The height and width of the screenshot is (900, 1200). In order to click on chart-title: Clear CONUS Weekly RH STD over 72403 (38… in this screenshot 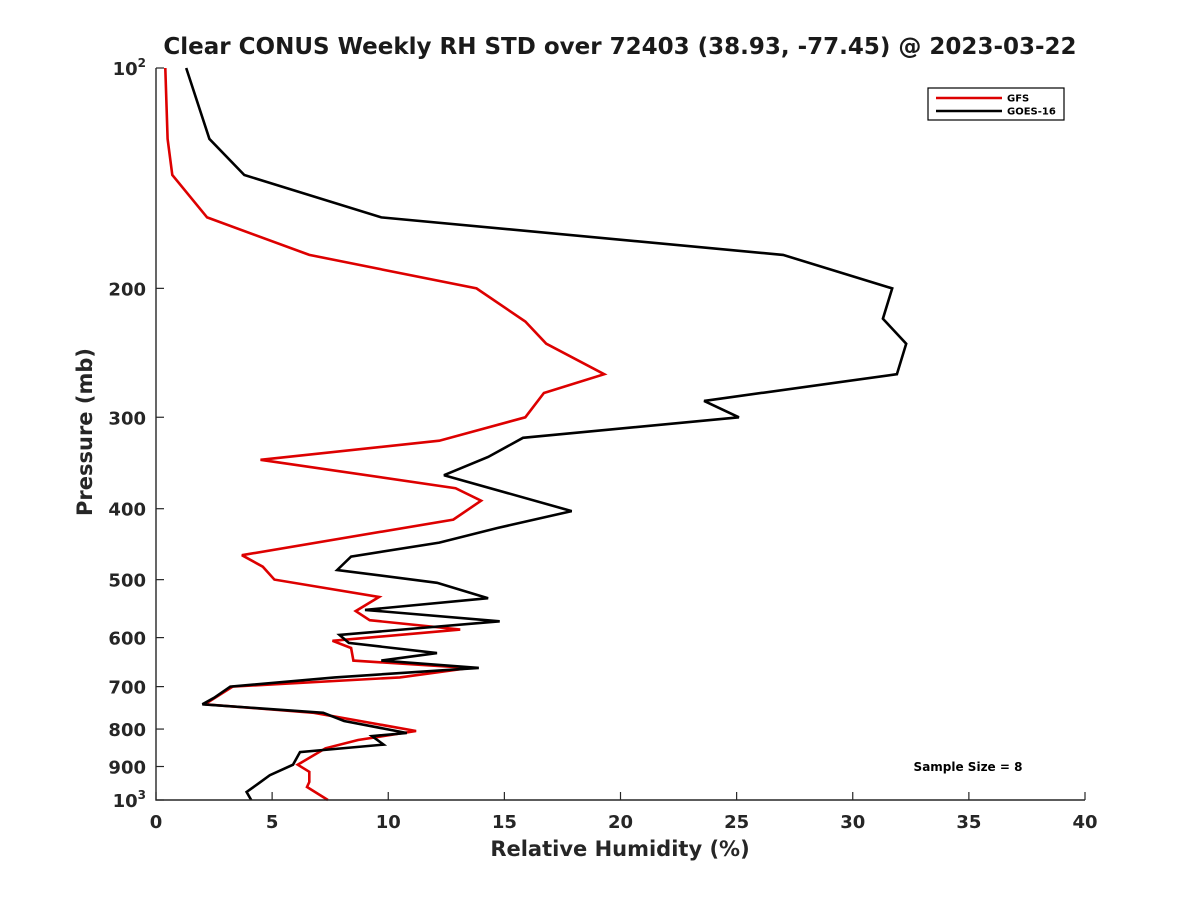, I will do `click(619, 47)`.